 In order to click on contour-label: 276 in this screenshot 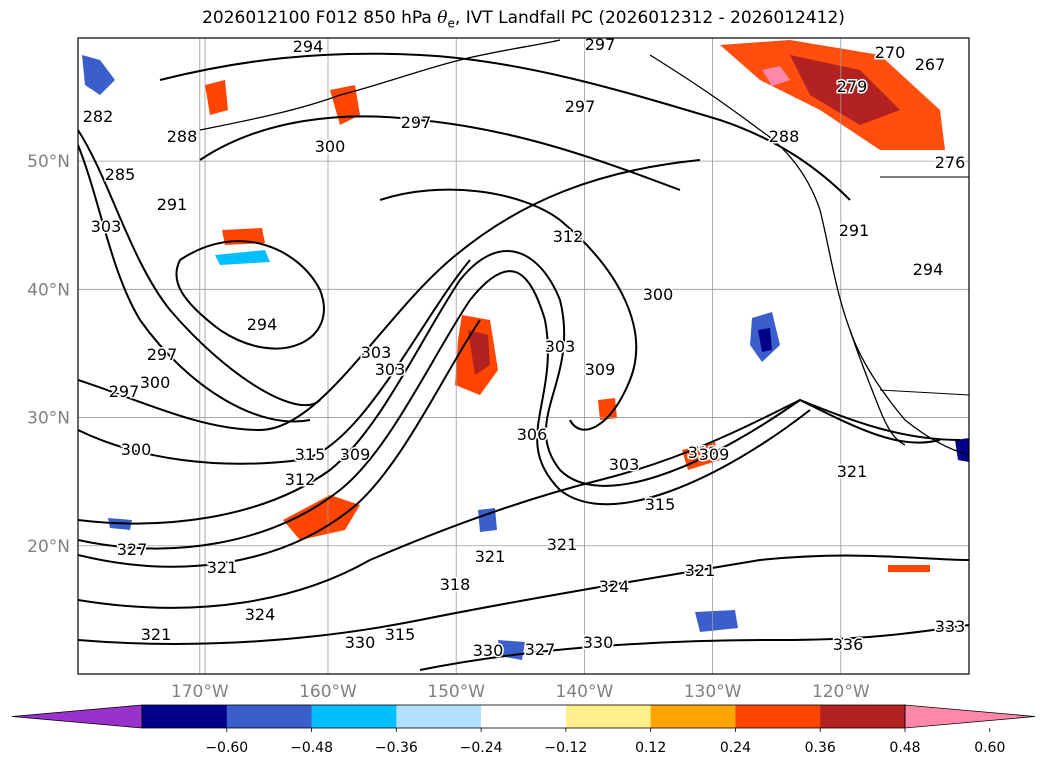, I will do `click(950, 162)`.